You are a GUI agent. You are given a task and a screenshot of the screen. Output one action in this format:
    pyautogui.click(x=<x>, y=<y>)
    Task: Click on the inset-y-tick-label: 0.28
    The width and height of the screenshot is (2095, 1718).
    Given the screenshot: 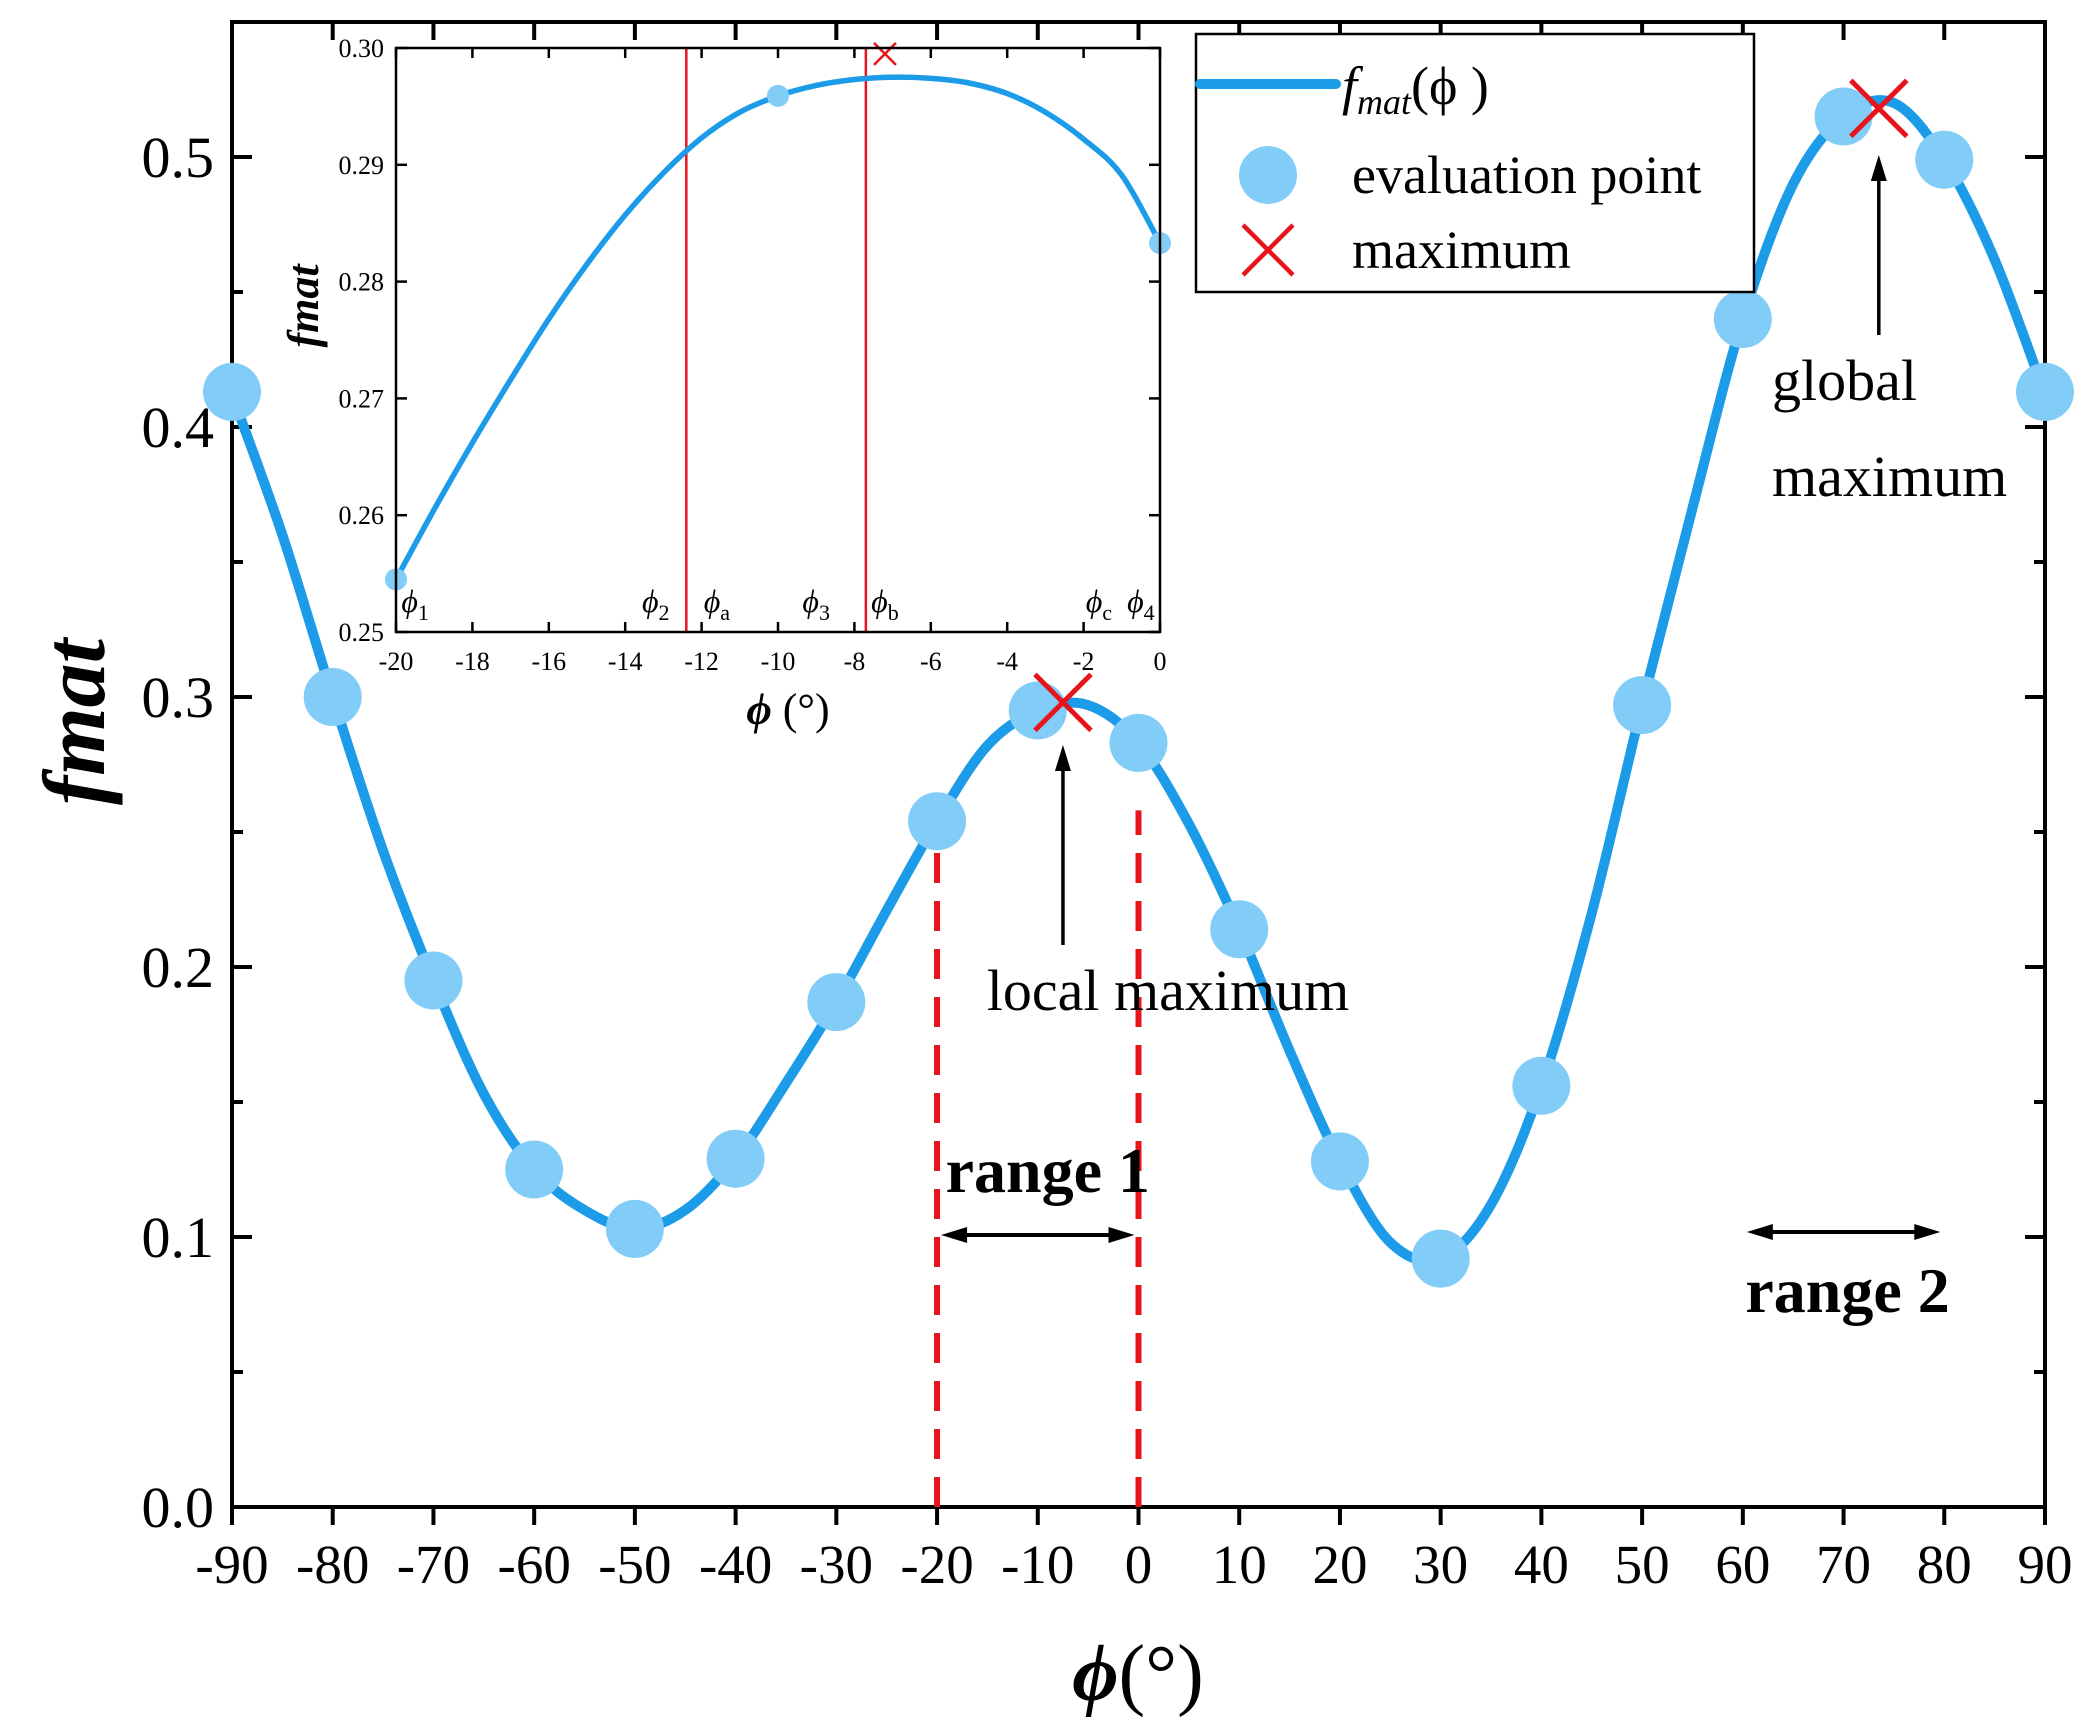 What is the action you would take?
    pyautogui.click(x=362, y=282)
    